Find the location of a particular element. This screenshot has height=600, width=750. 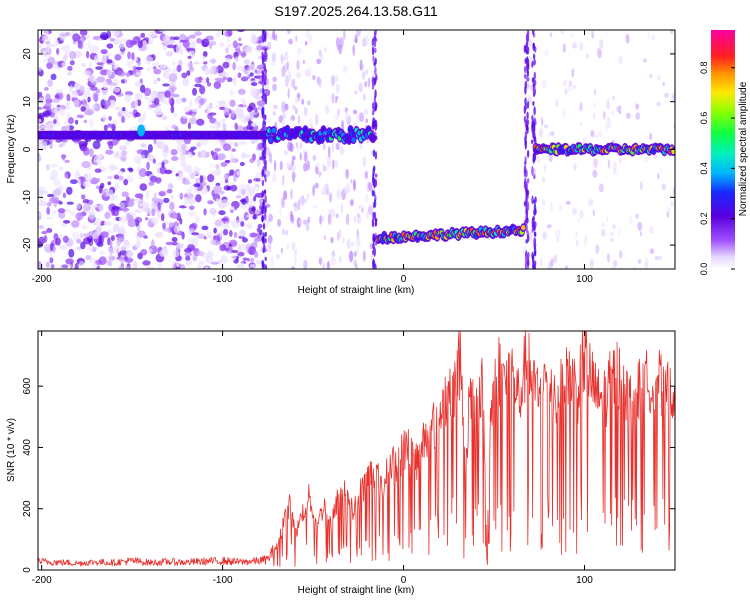

figure-title: S197.2025.264.13.58.G11 is located at coordinates (355, 11).